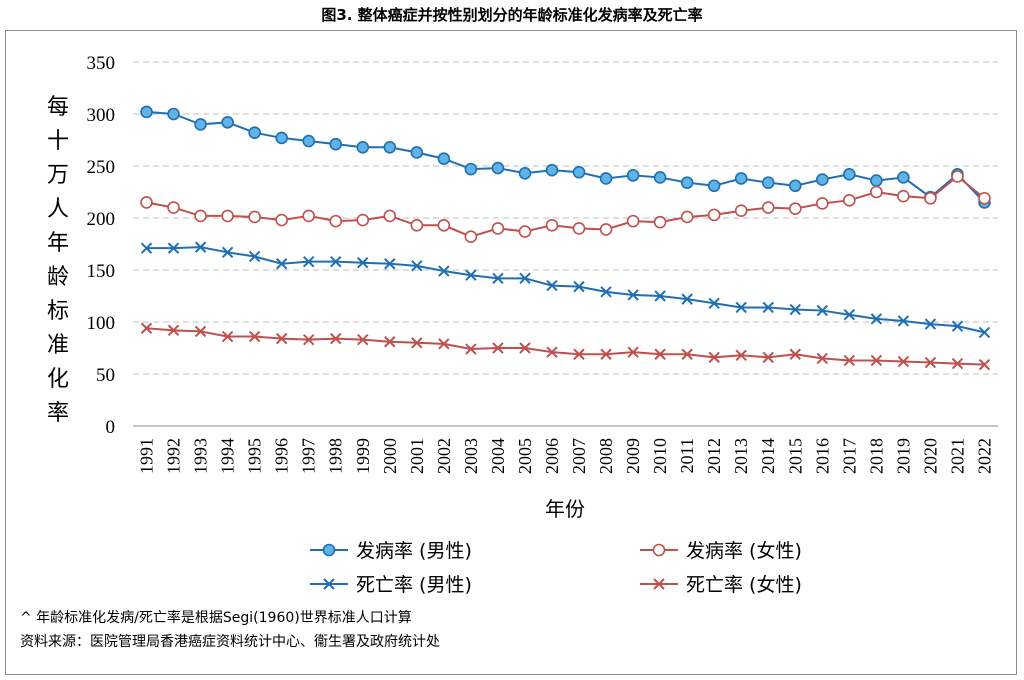 The height and width of the screenshot is (680, 1024). I want to click on x-tick-label: 2012, so click(714, 456).